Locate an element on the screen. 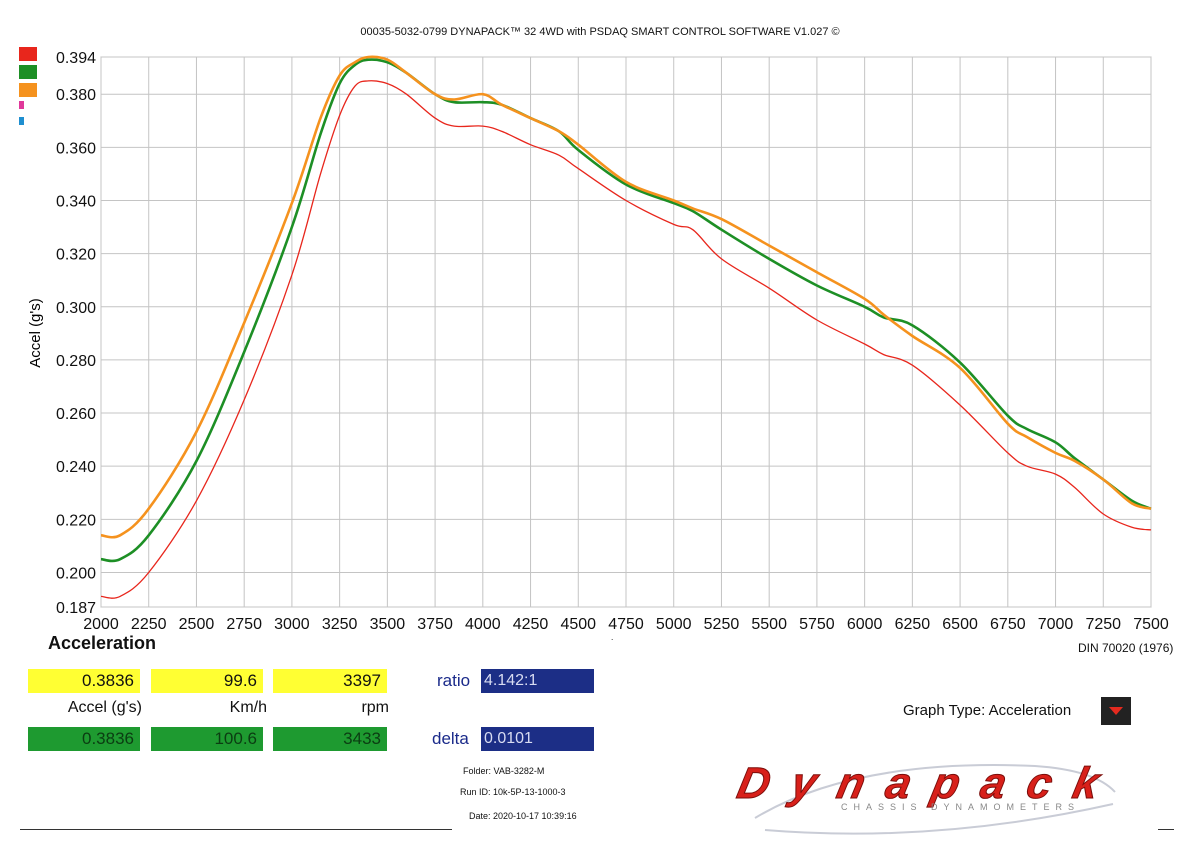  y-tick-label: 0.340 is located at coordinates (76, 201).